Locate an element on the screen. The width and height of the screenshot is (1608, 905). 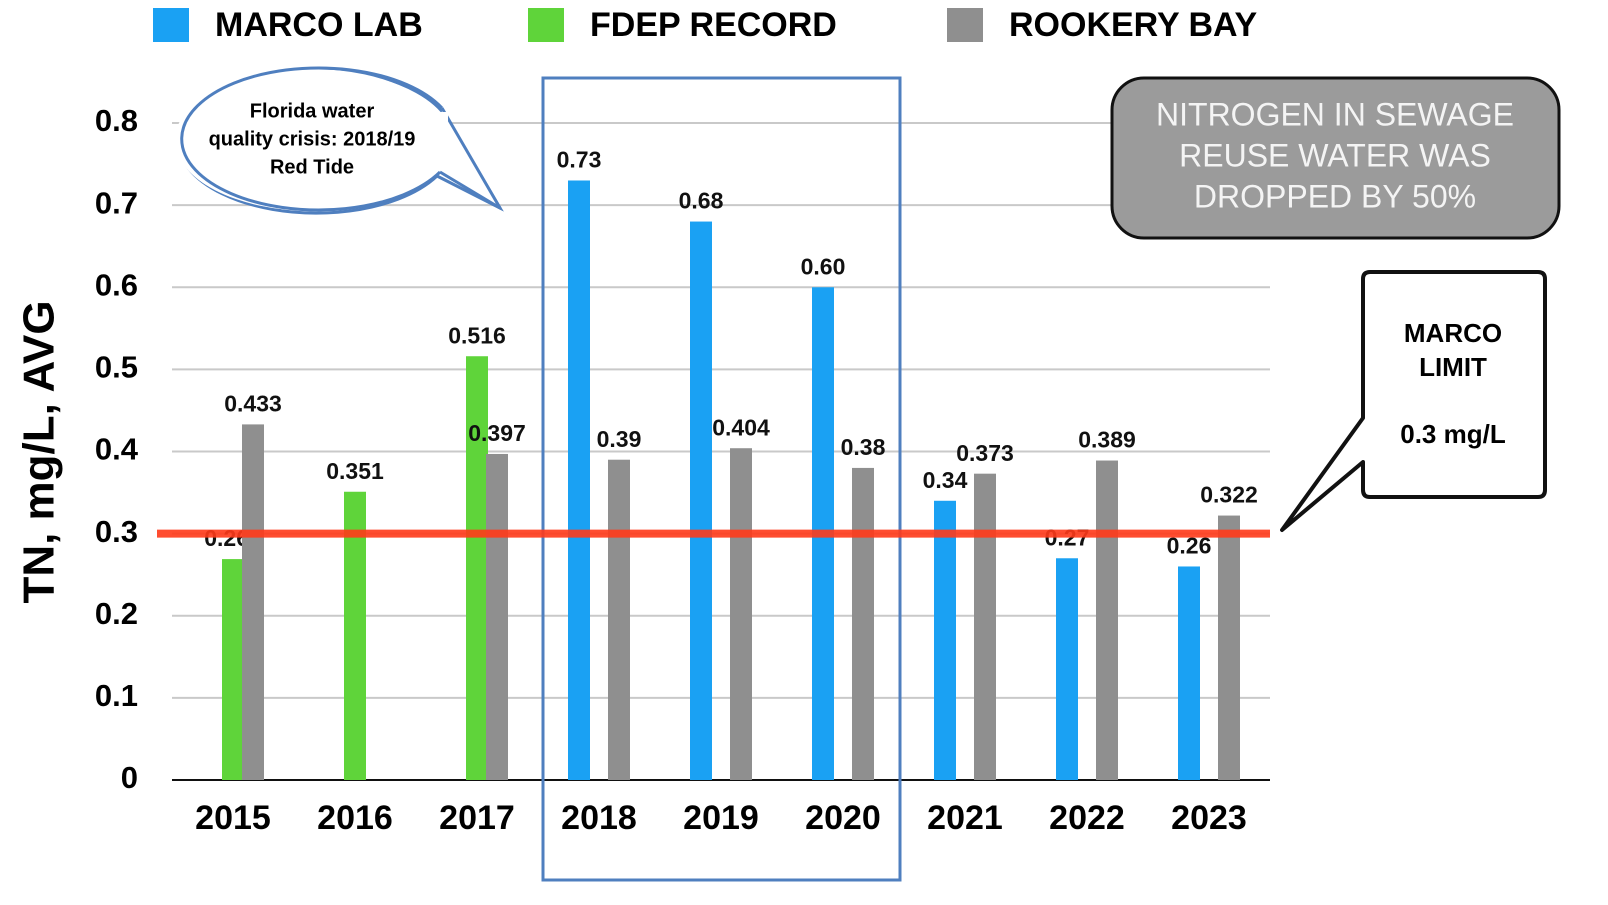
y-tick-label: 0 is located at coordinates (129, 777).